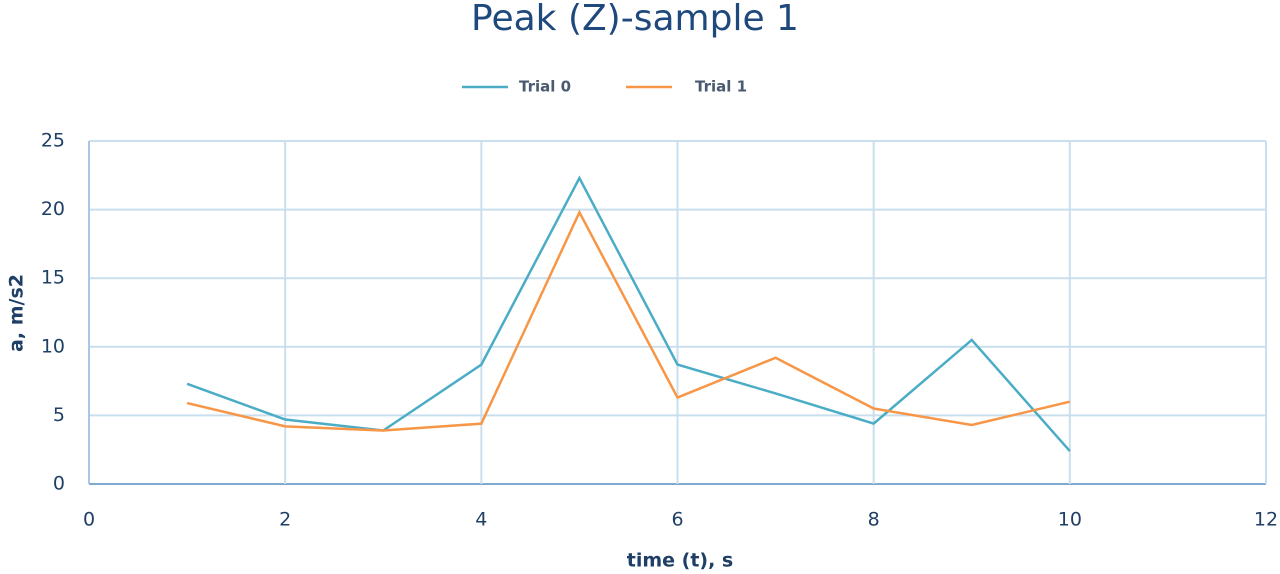 This screenshot has height=574, width=1280. What do you see at coordinates (53, 209) in the screenshot?
I see `y-tick-label: 20` at bounding box center [53, 209].